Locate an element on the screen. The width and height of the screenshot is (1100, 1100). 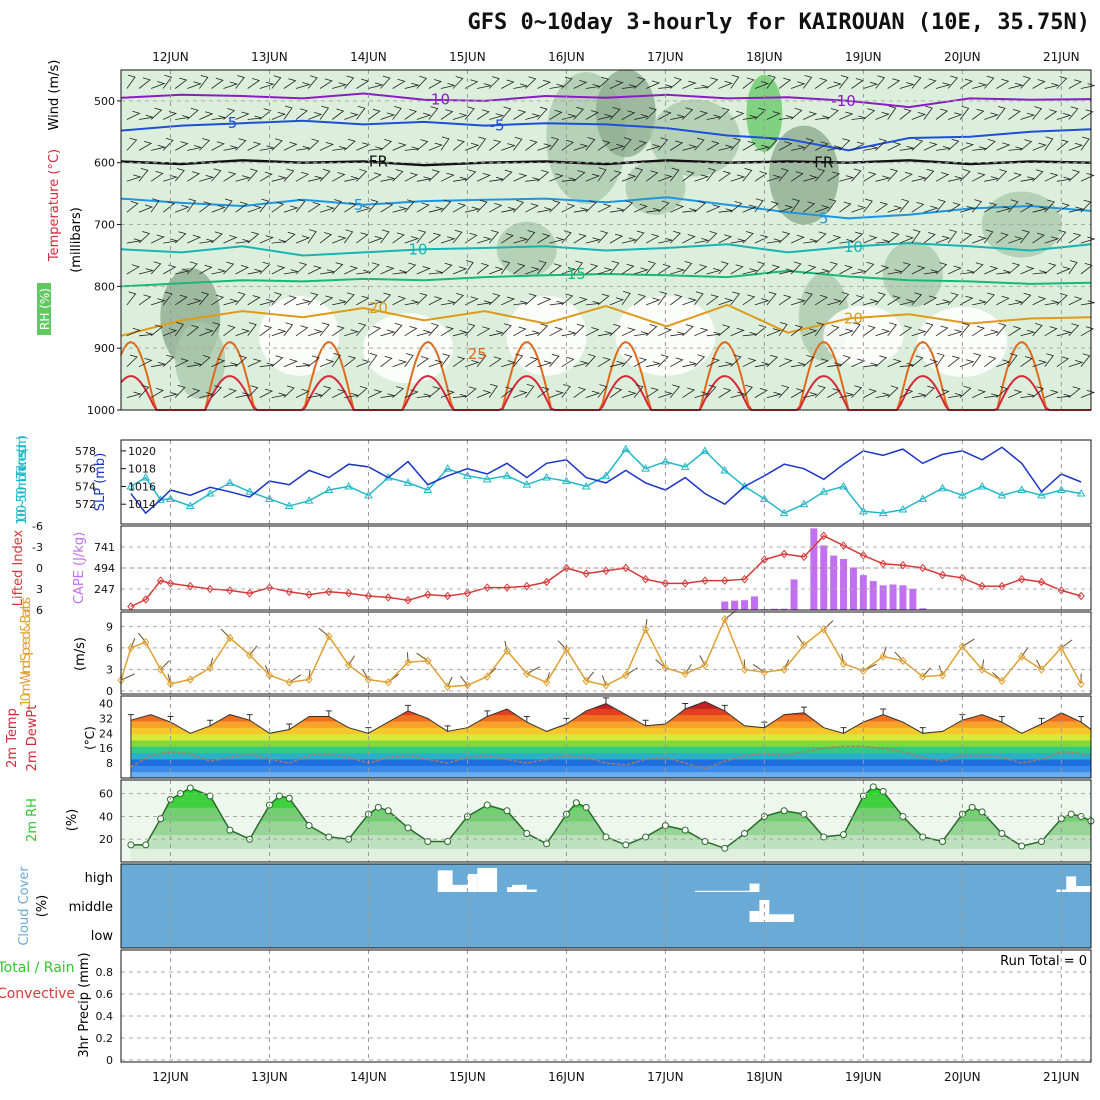
pressure-tick-label: 900 is located at coordinates (104, 348).